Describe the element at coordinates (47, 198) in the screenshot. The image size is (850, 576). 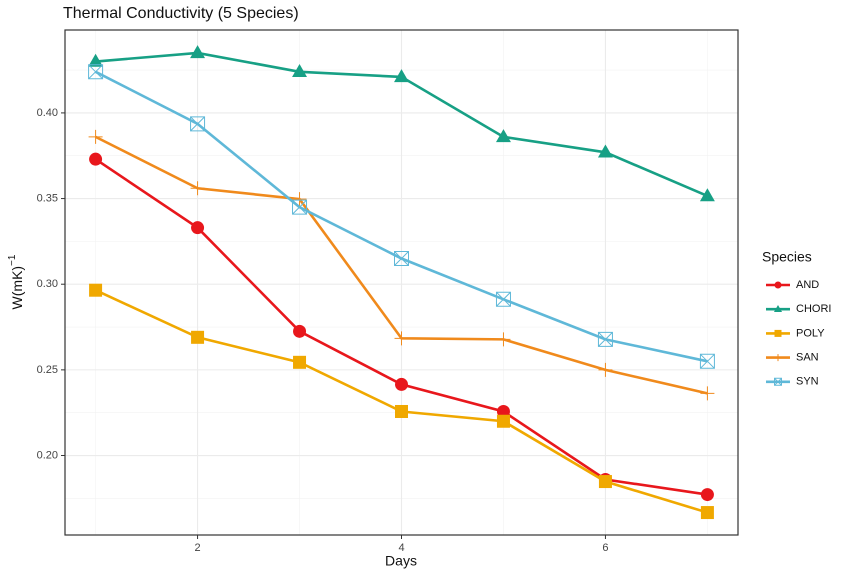
I see `y-tick-label: 0.35` at that location.